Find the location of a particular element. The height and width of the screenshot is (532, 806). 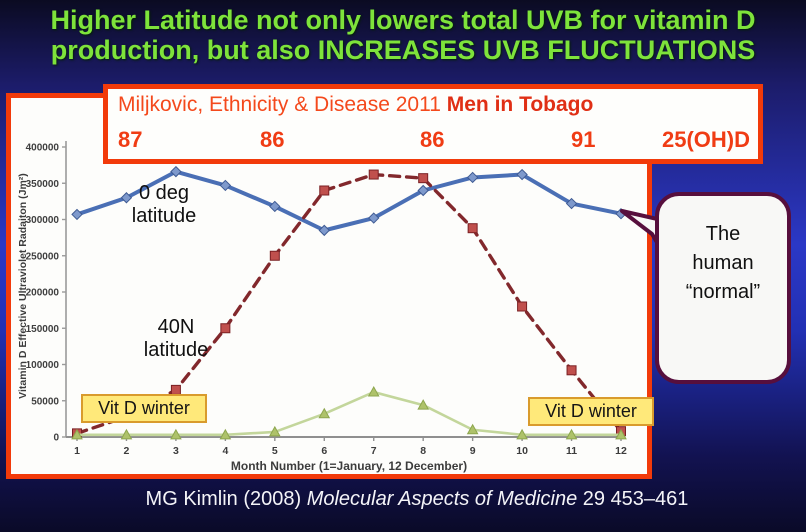

svg-text: 400000 is located at coordinates (43, 148).